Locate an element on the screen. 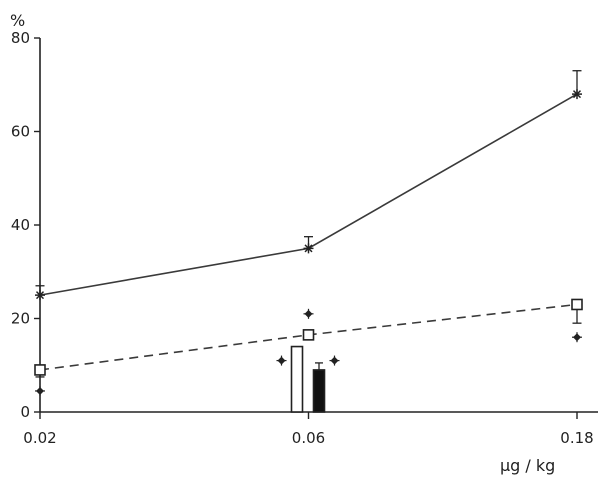  y-tick-label: 60 is located at coordinates (20, 132).